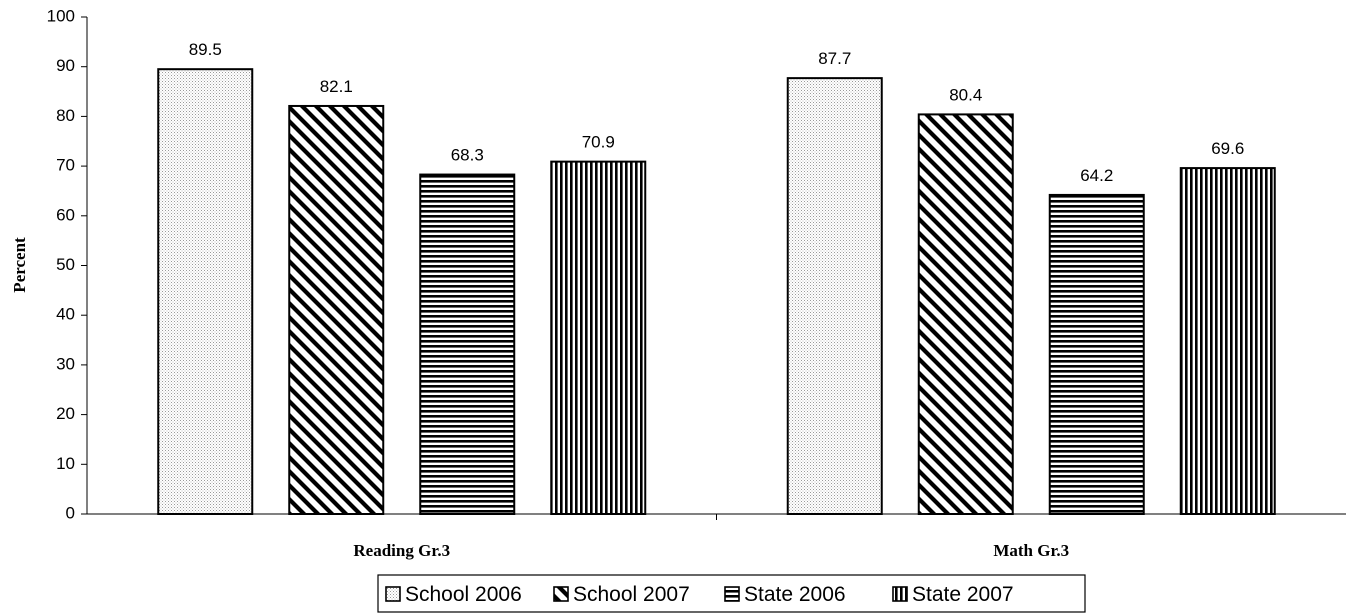  What do you see at coordinates (467, 155) in the screenshot?
I see `data-label: 68.3` at bounding box center [467, 155].